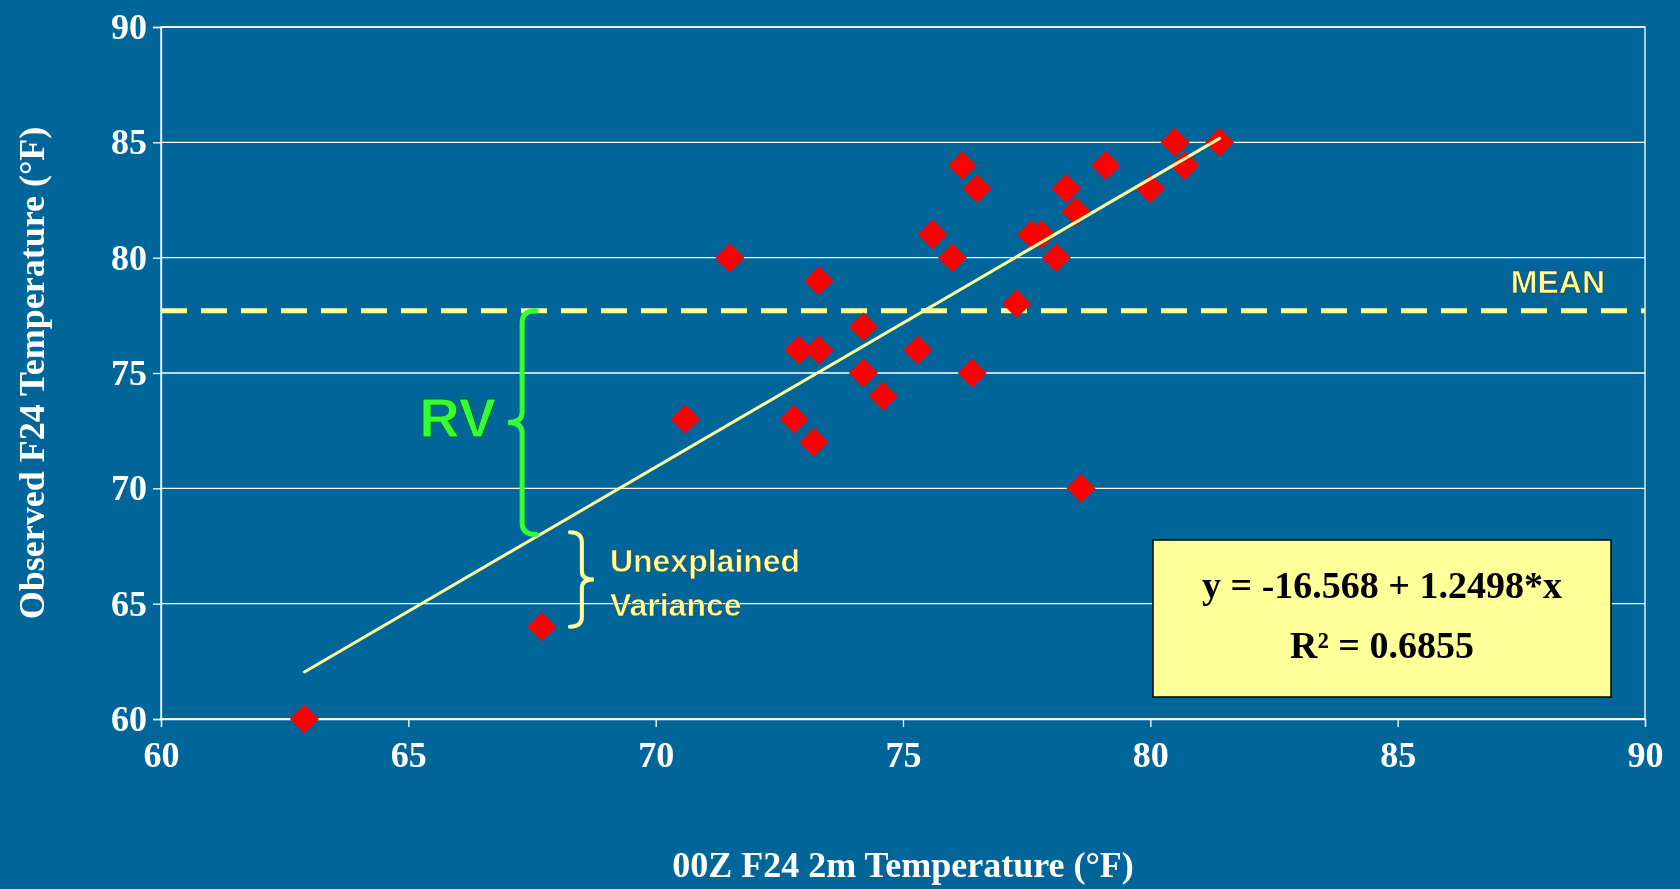 The width and height of the screenshot is (1680, 889). I want to click on x-tick-label: 80, so click(1150, 754).